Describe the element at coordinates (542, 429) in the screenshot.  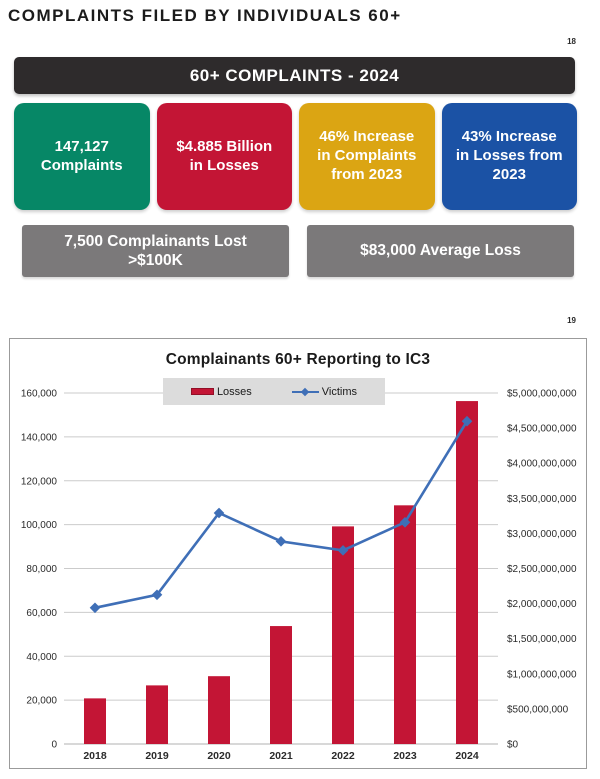
I see `svg-text: $4,500,000,000` at that location.